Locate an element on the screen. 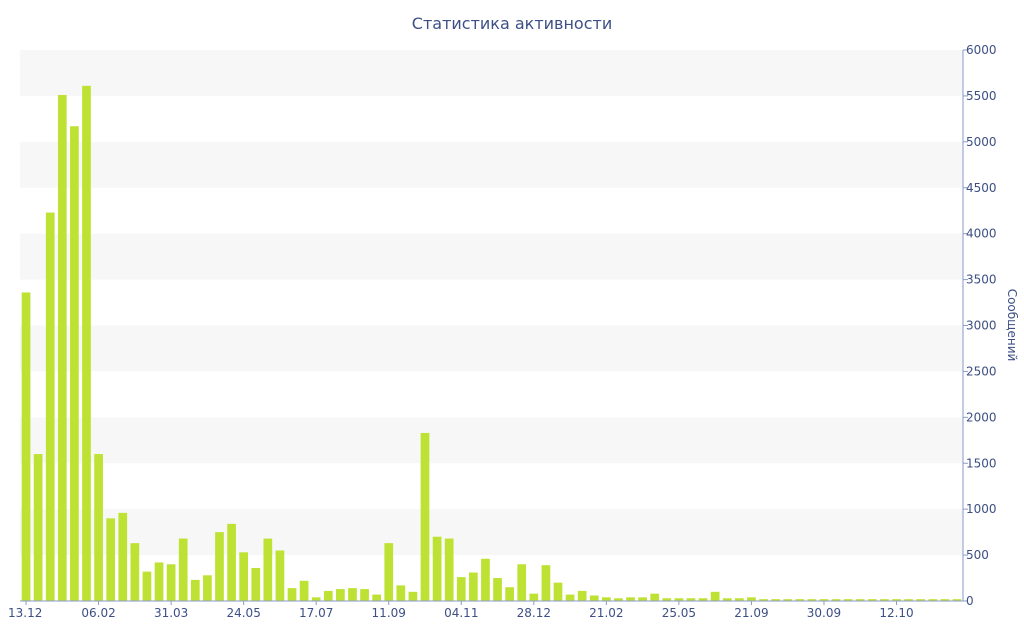 The image size is (1024, 640). y-tick-label: 1500 is located at coordinates (981, 463).